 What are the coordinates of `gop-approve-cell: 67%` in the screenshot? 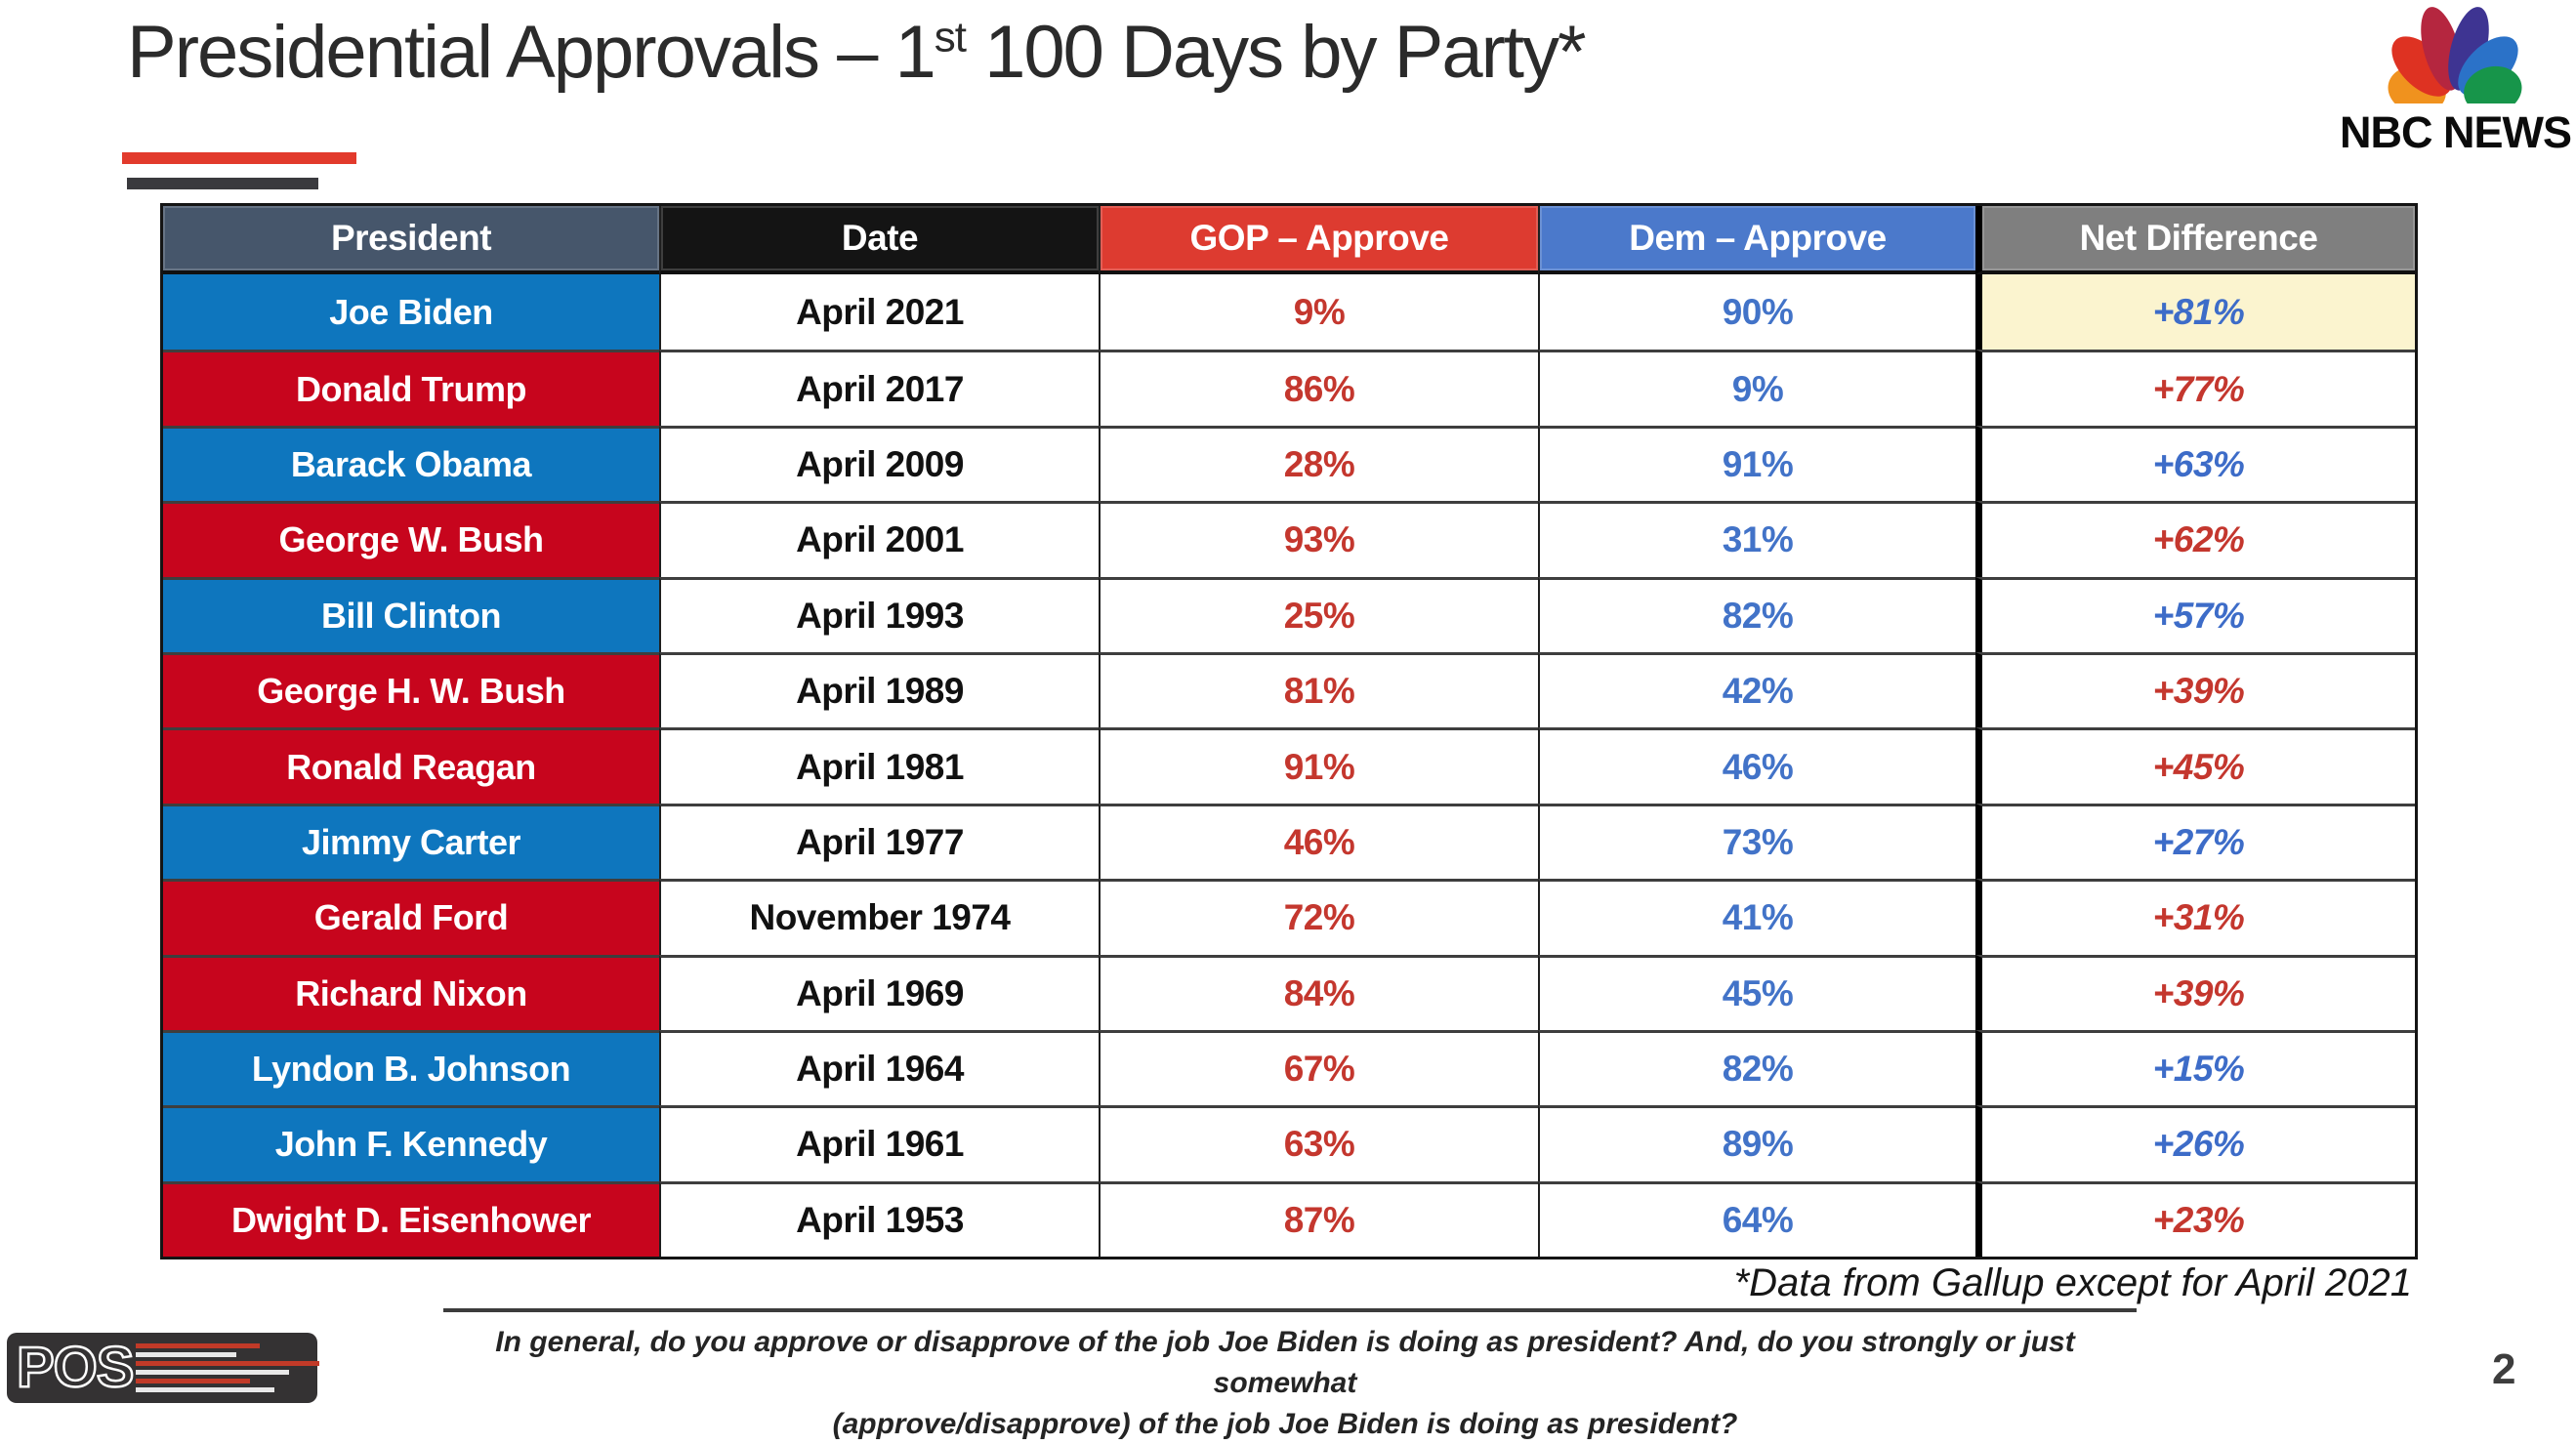 It's located at (1318, 1067).